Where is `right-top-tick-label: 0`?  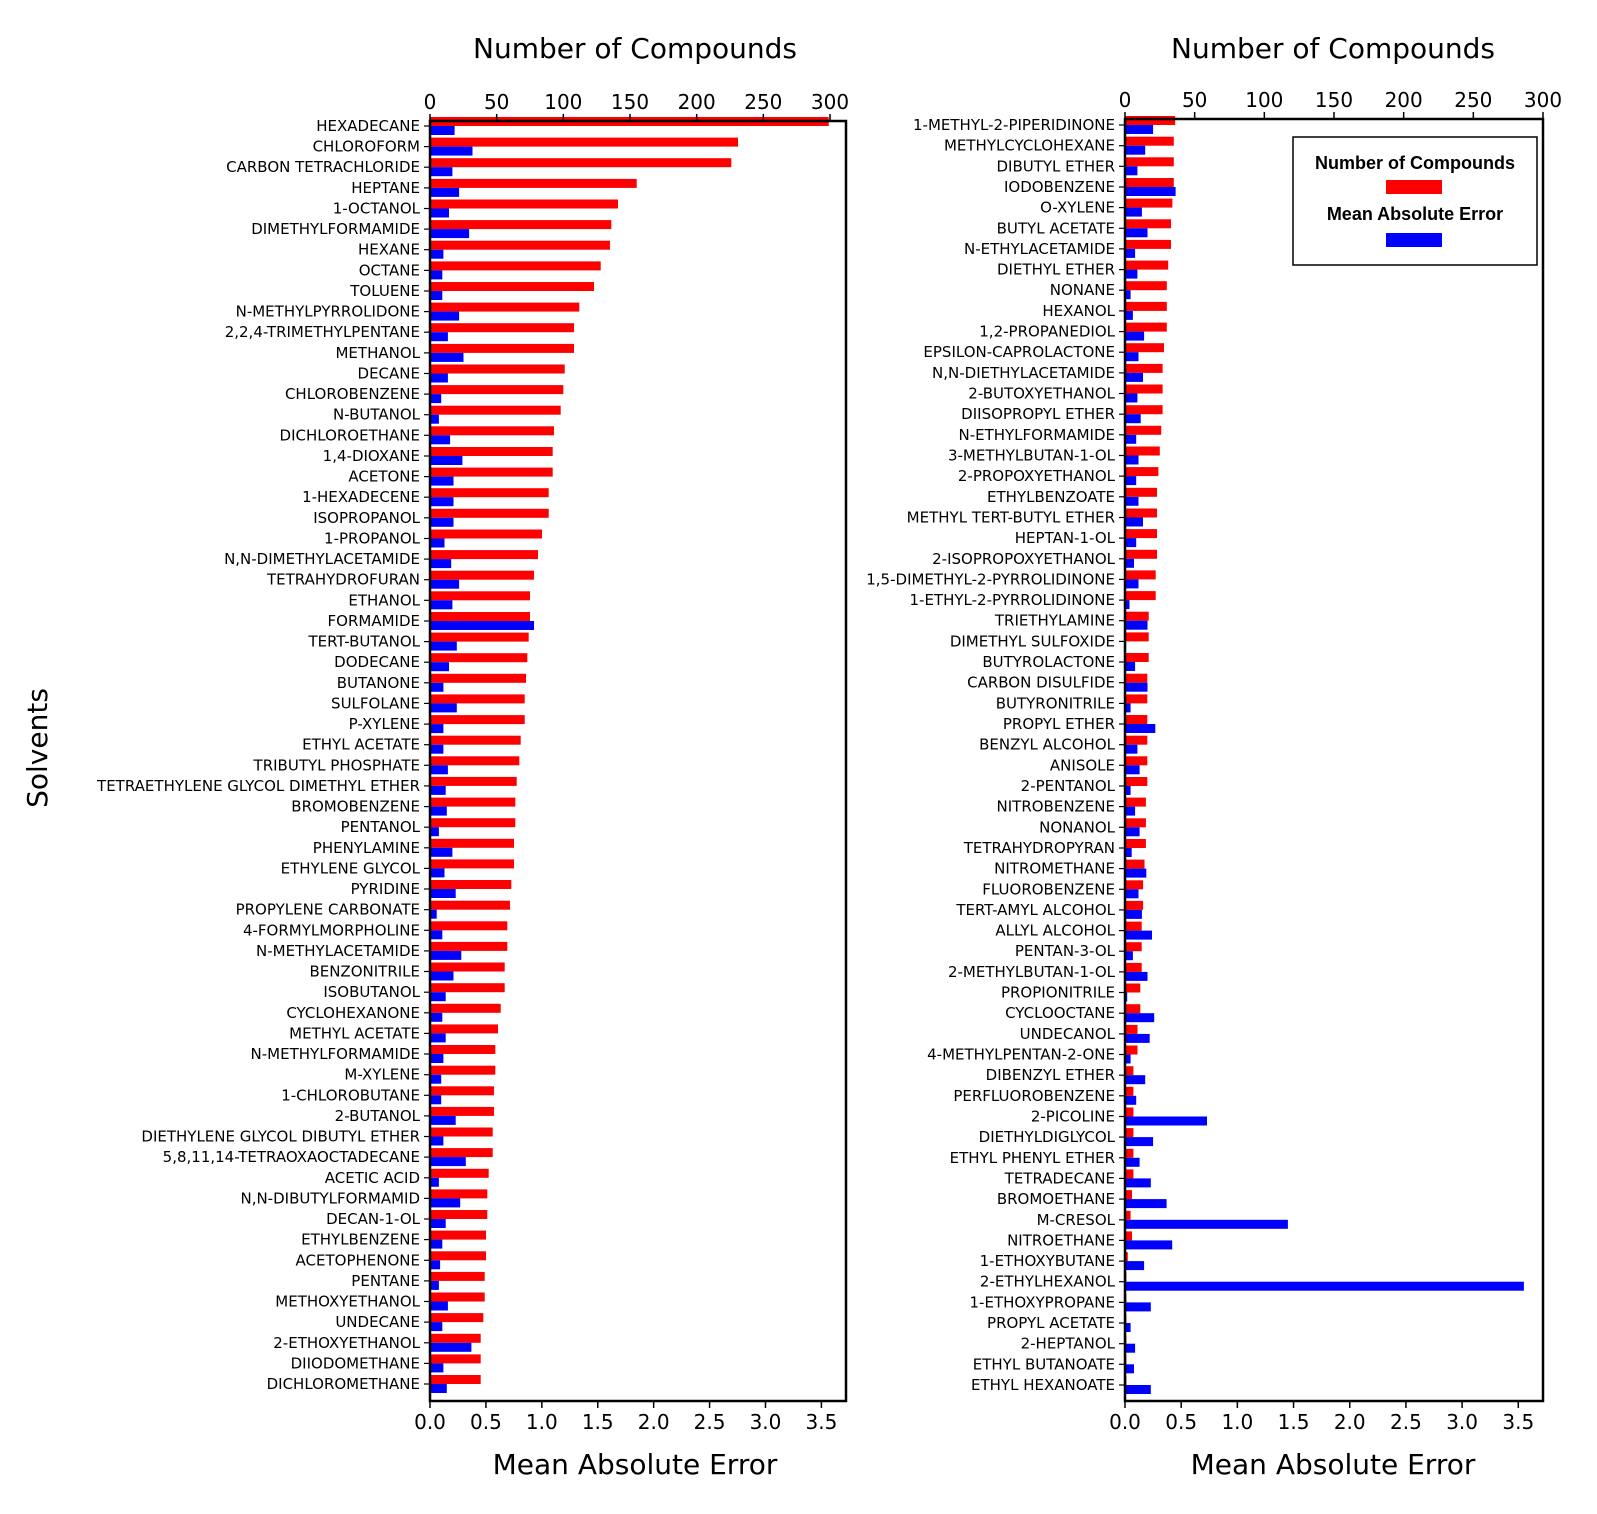
right-top-tick-label: 0 is located at coordinates (1125, 100).